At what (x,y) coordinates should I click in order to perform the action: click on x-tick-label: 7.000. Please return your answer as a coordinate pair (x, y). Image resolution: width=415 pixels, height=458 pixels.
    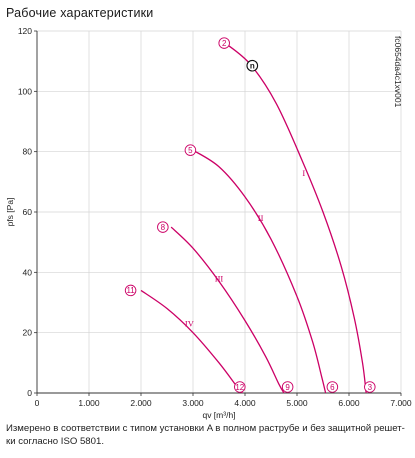
    Looking at the image, I should click on (401, 403).